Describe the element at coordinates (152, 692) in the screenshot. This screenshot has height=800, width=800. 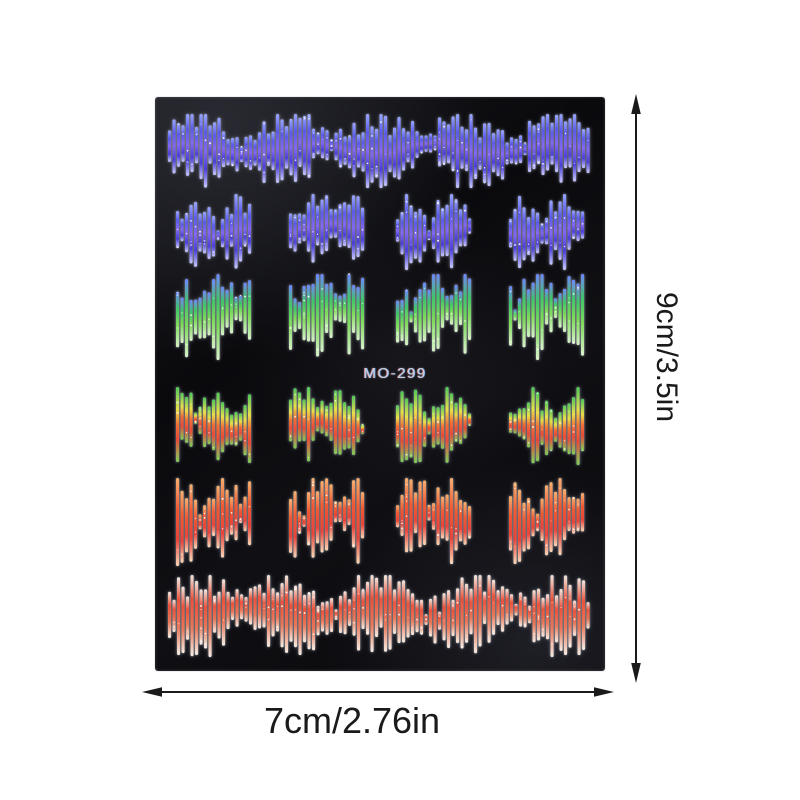
I see `arrow-left-icon` at that location.